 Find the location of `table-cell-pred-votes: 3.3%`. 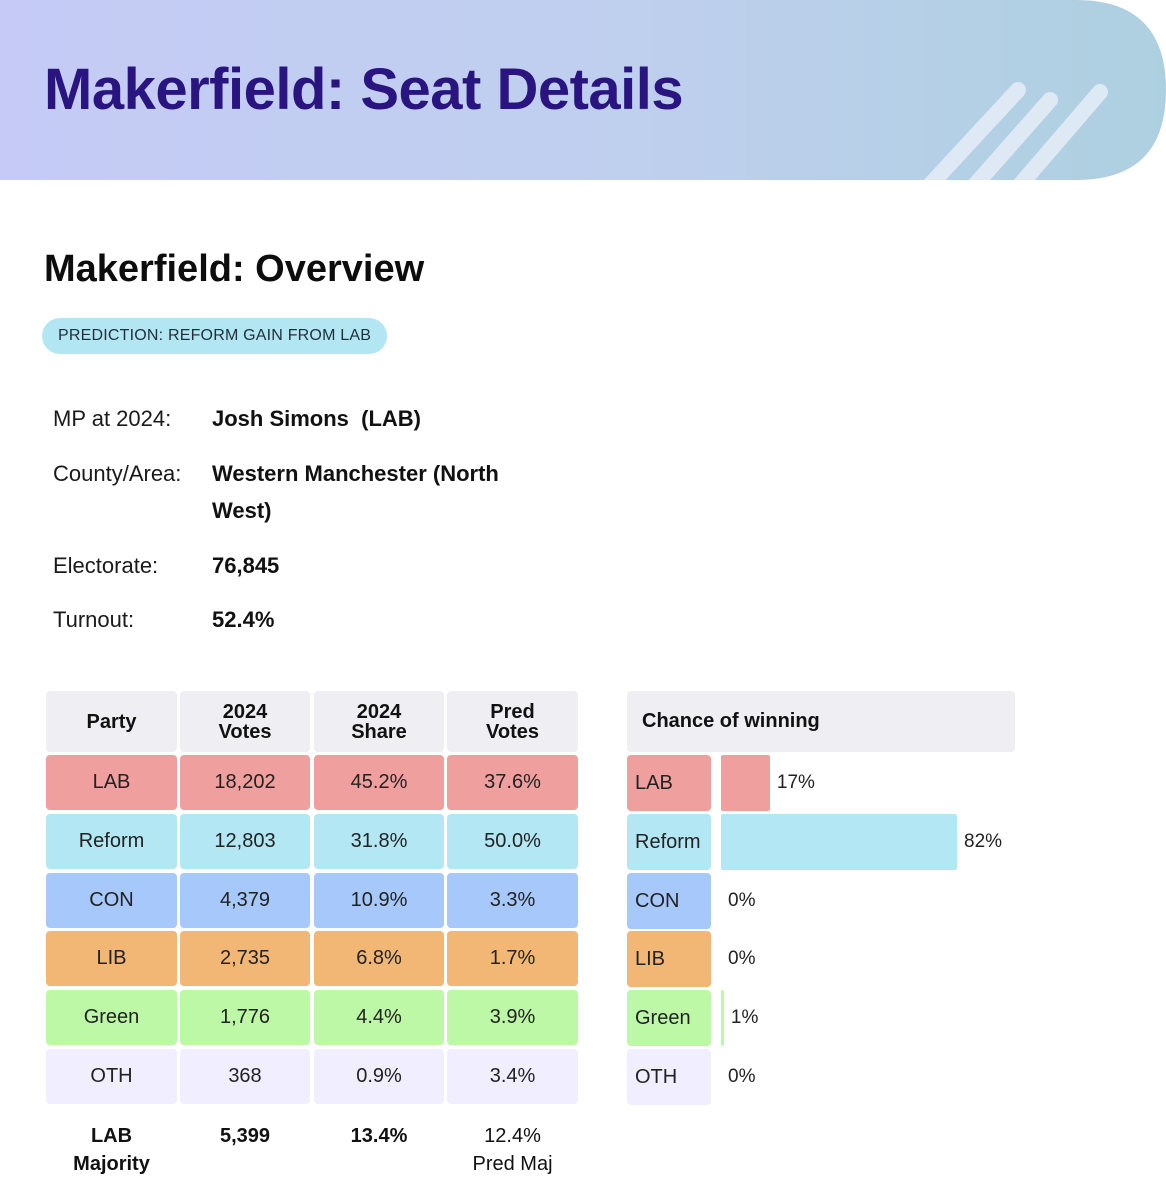

table-cell-pred-votes: 3.3% is located at coordinates (512, 900).